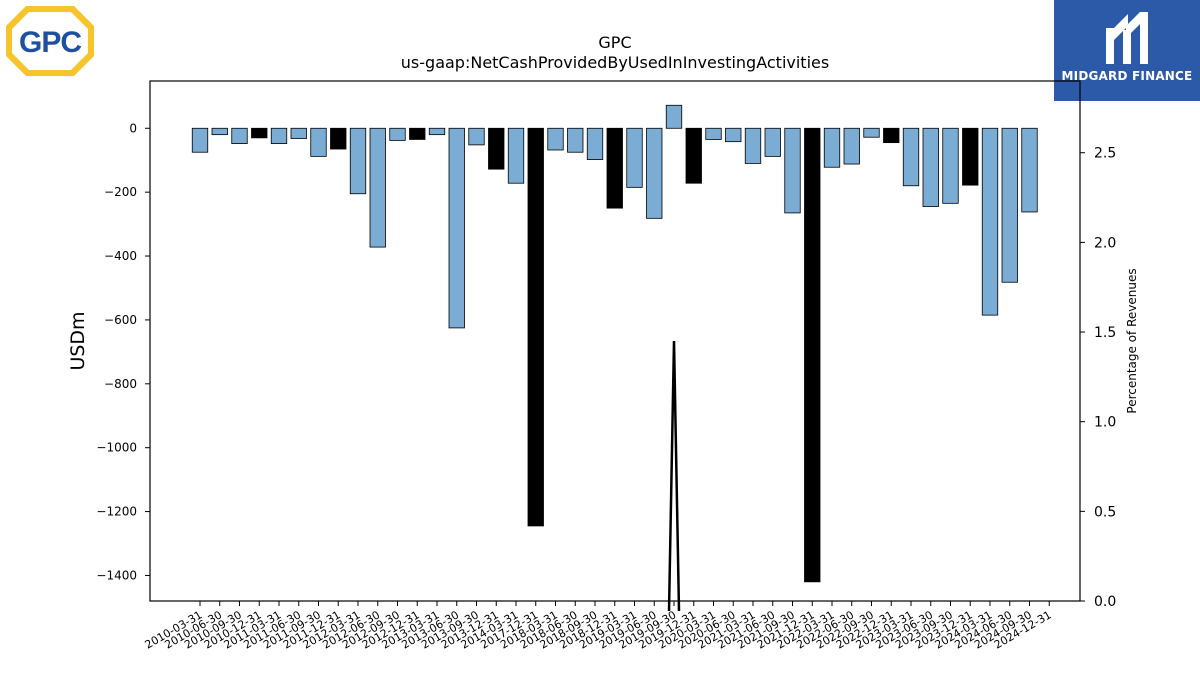 Image resolution: width=1200 pixels, height=675 pixels. I want to click on y2-tick-label: 0.0, so click(1105, 602).